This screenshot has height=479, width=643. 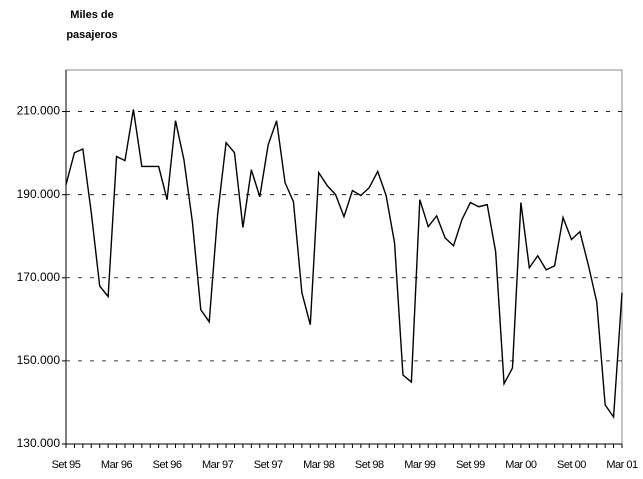 I want to click on x-tick-label: Mar 99, so click(x=420, y=465).